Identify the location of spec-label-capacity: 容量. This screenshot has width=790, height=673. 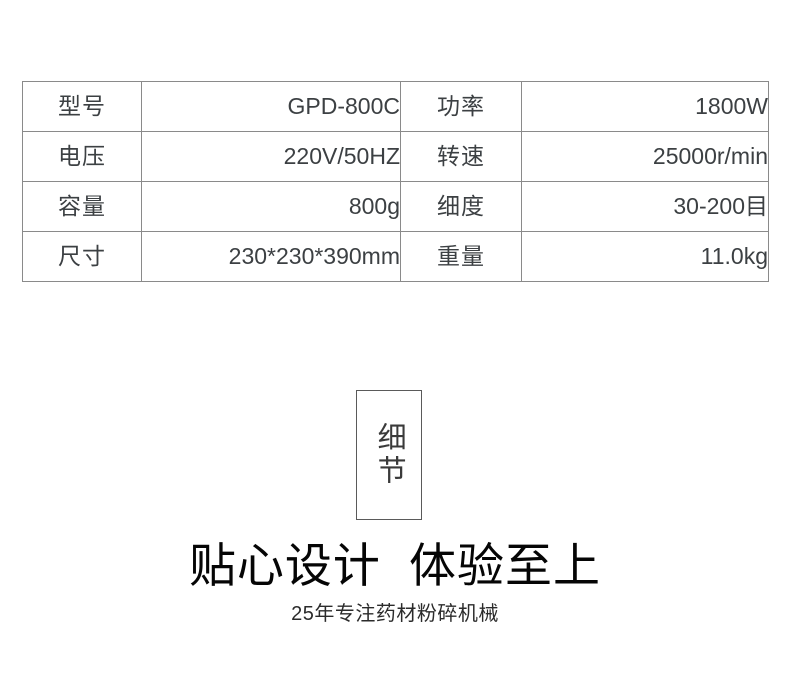
(82, 206).